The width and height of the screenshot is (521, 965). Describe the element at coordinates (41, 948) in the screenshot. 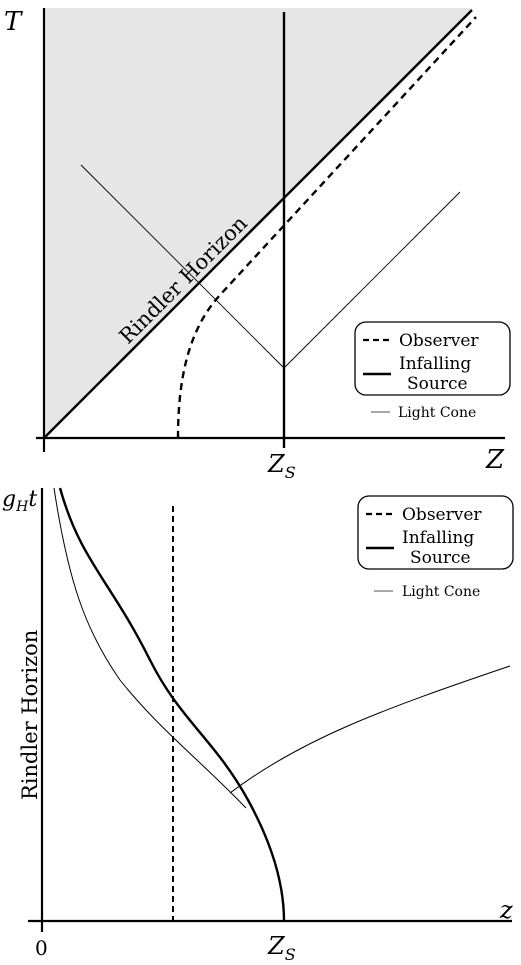

I see `origin-label: 0` at that location.